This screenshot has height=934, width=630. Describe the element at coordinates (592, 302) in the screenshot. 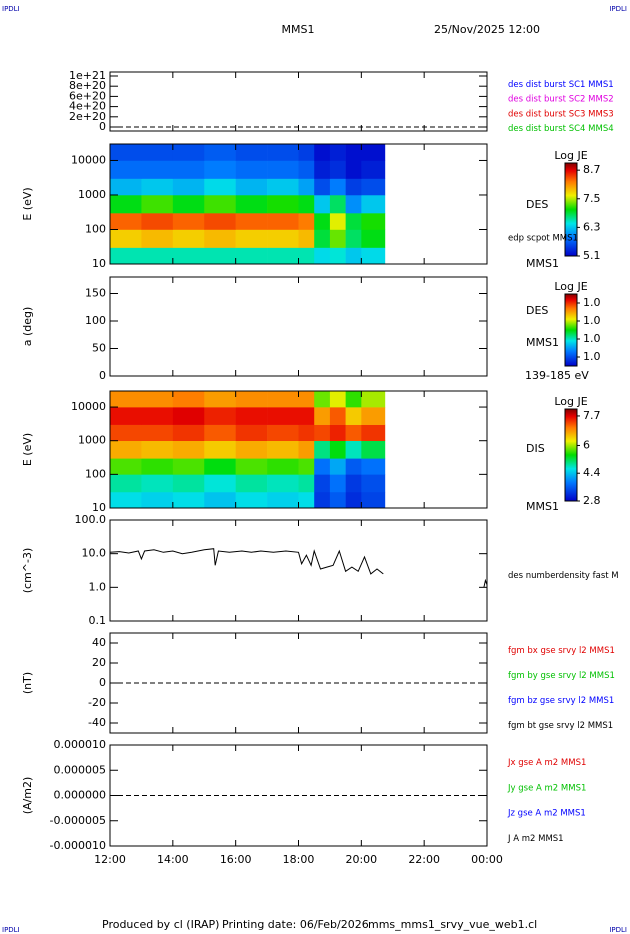

I see `colorbar-tick-label: 1.0` at that location.